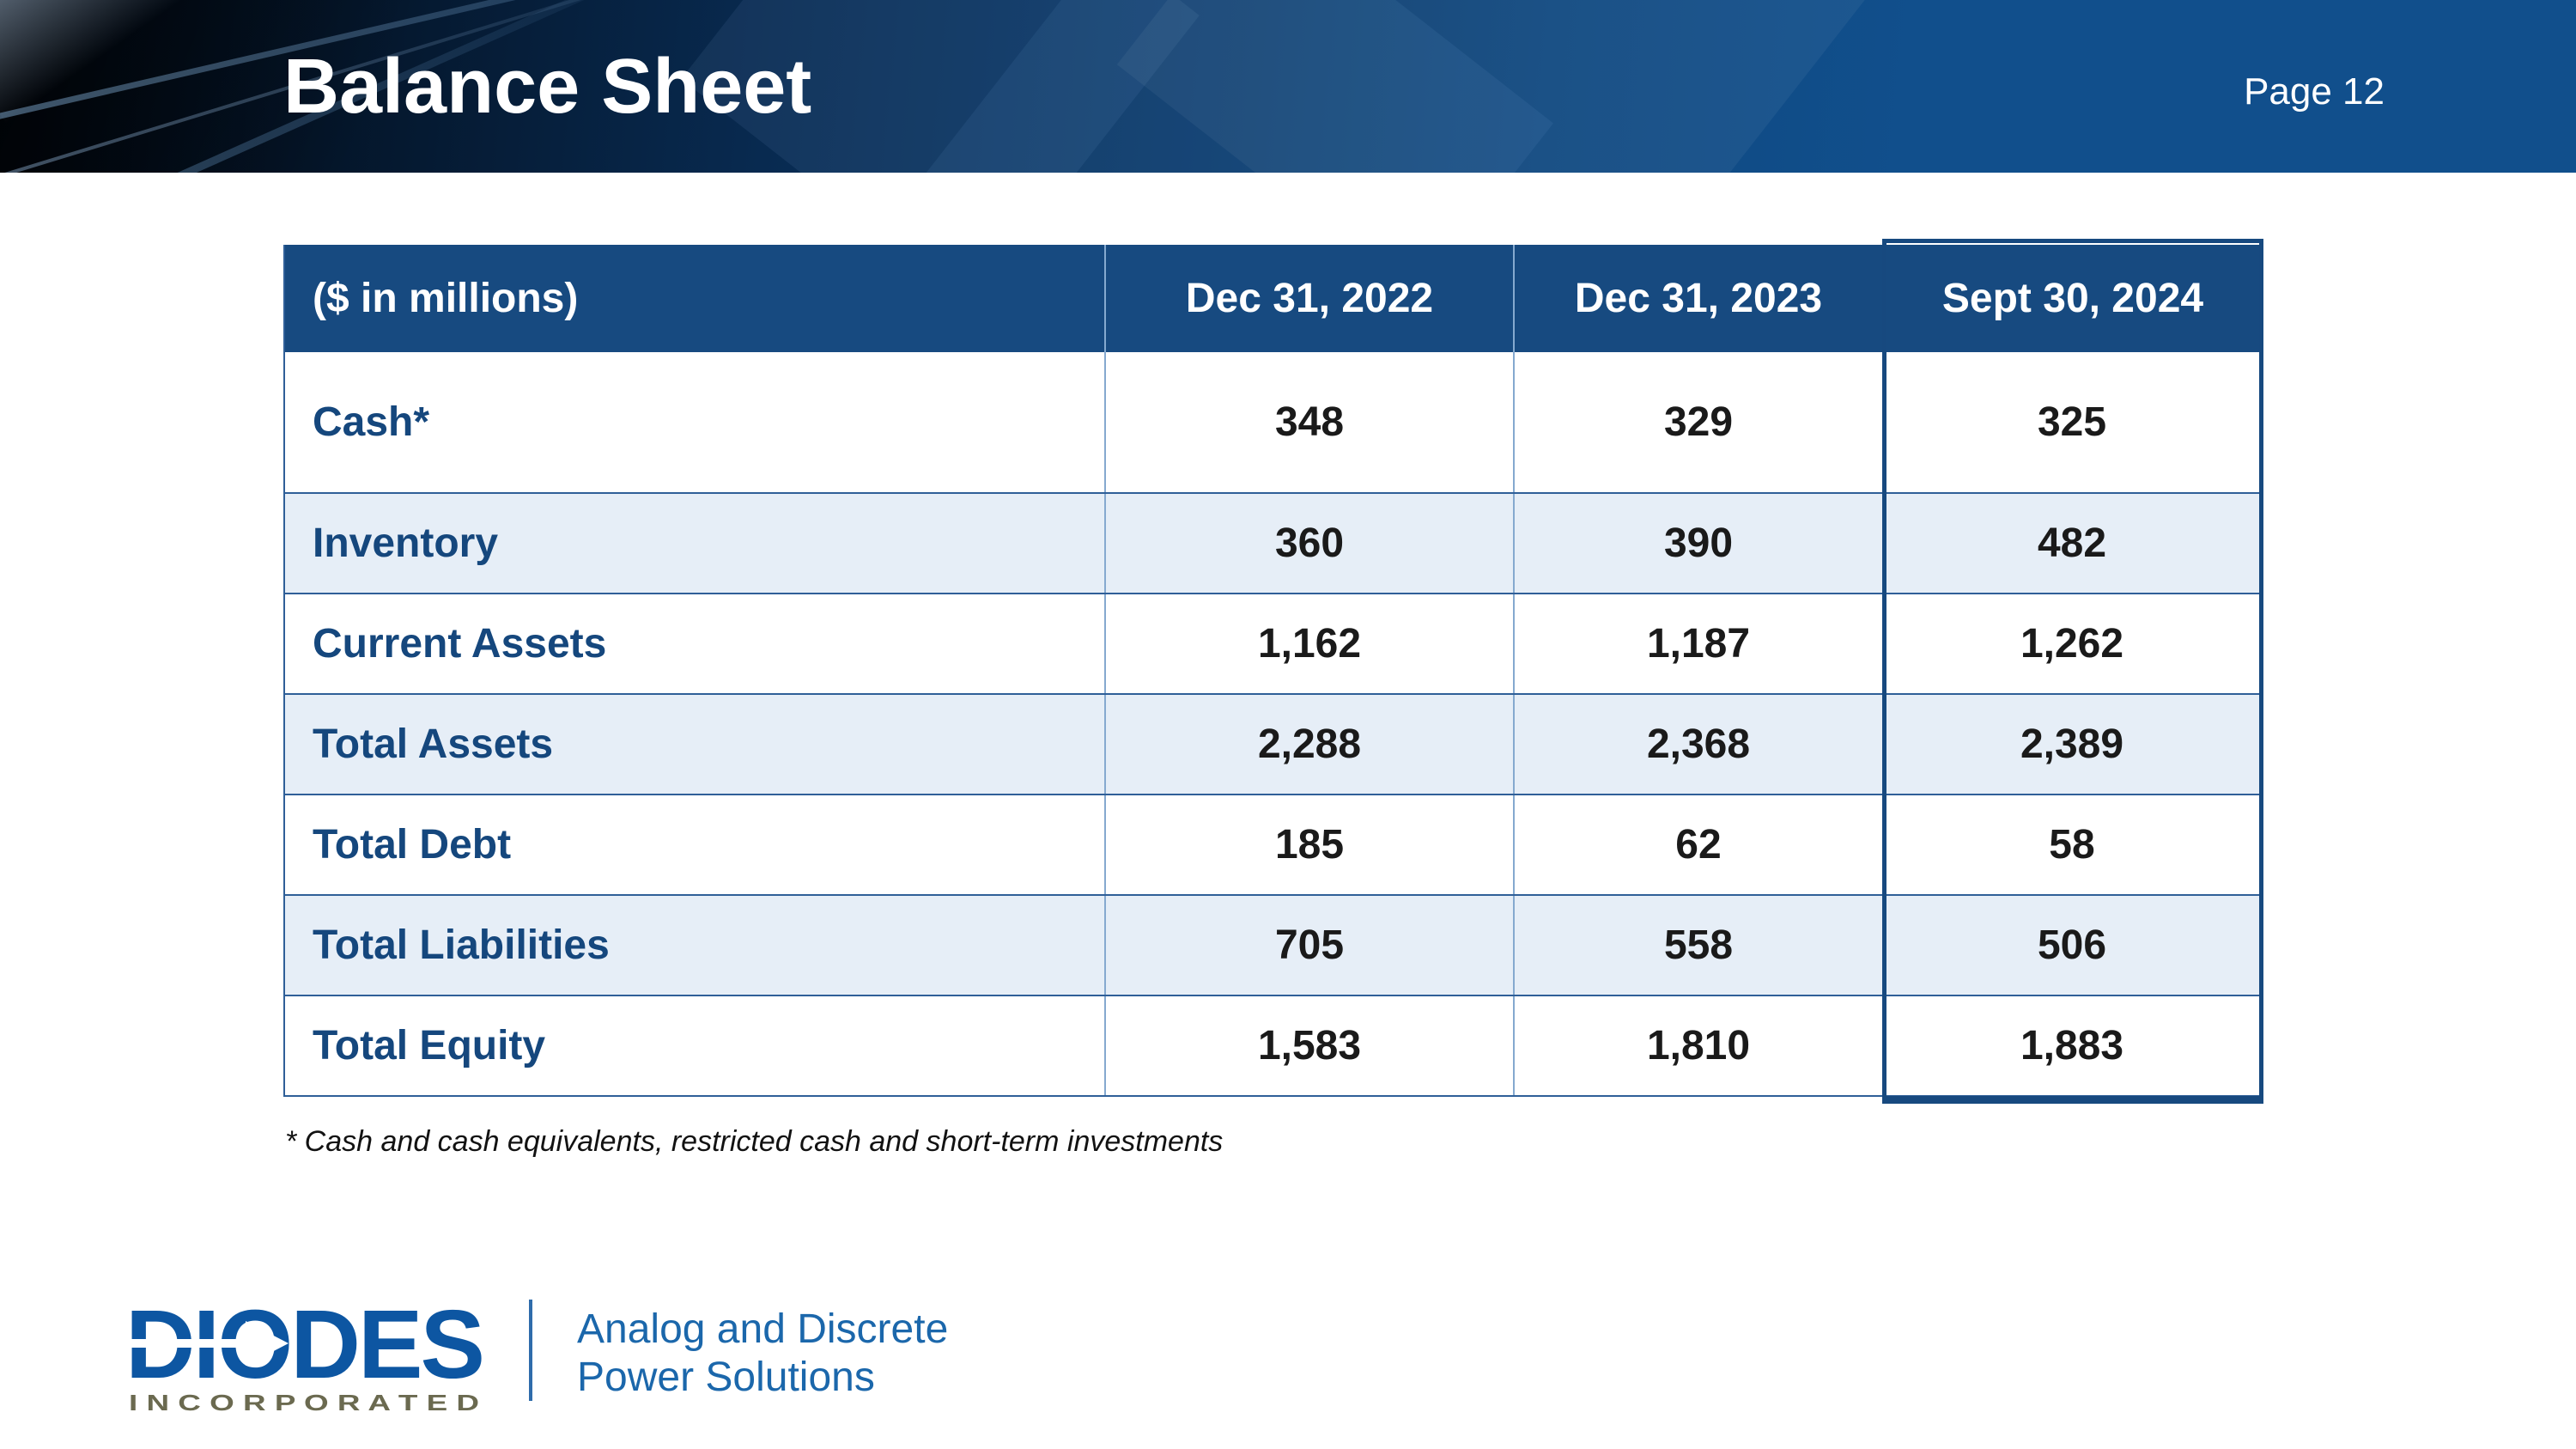 The height and width of the screenshot is (1449, 2576). I want to click on row-label: Current Assets, so click(460, 644).